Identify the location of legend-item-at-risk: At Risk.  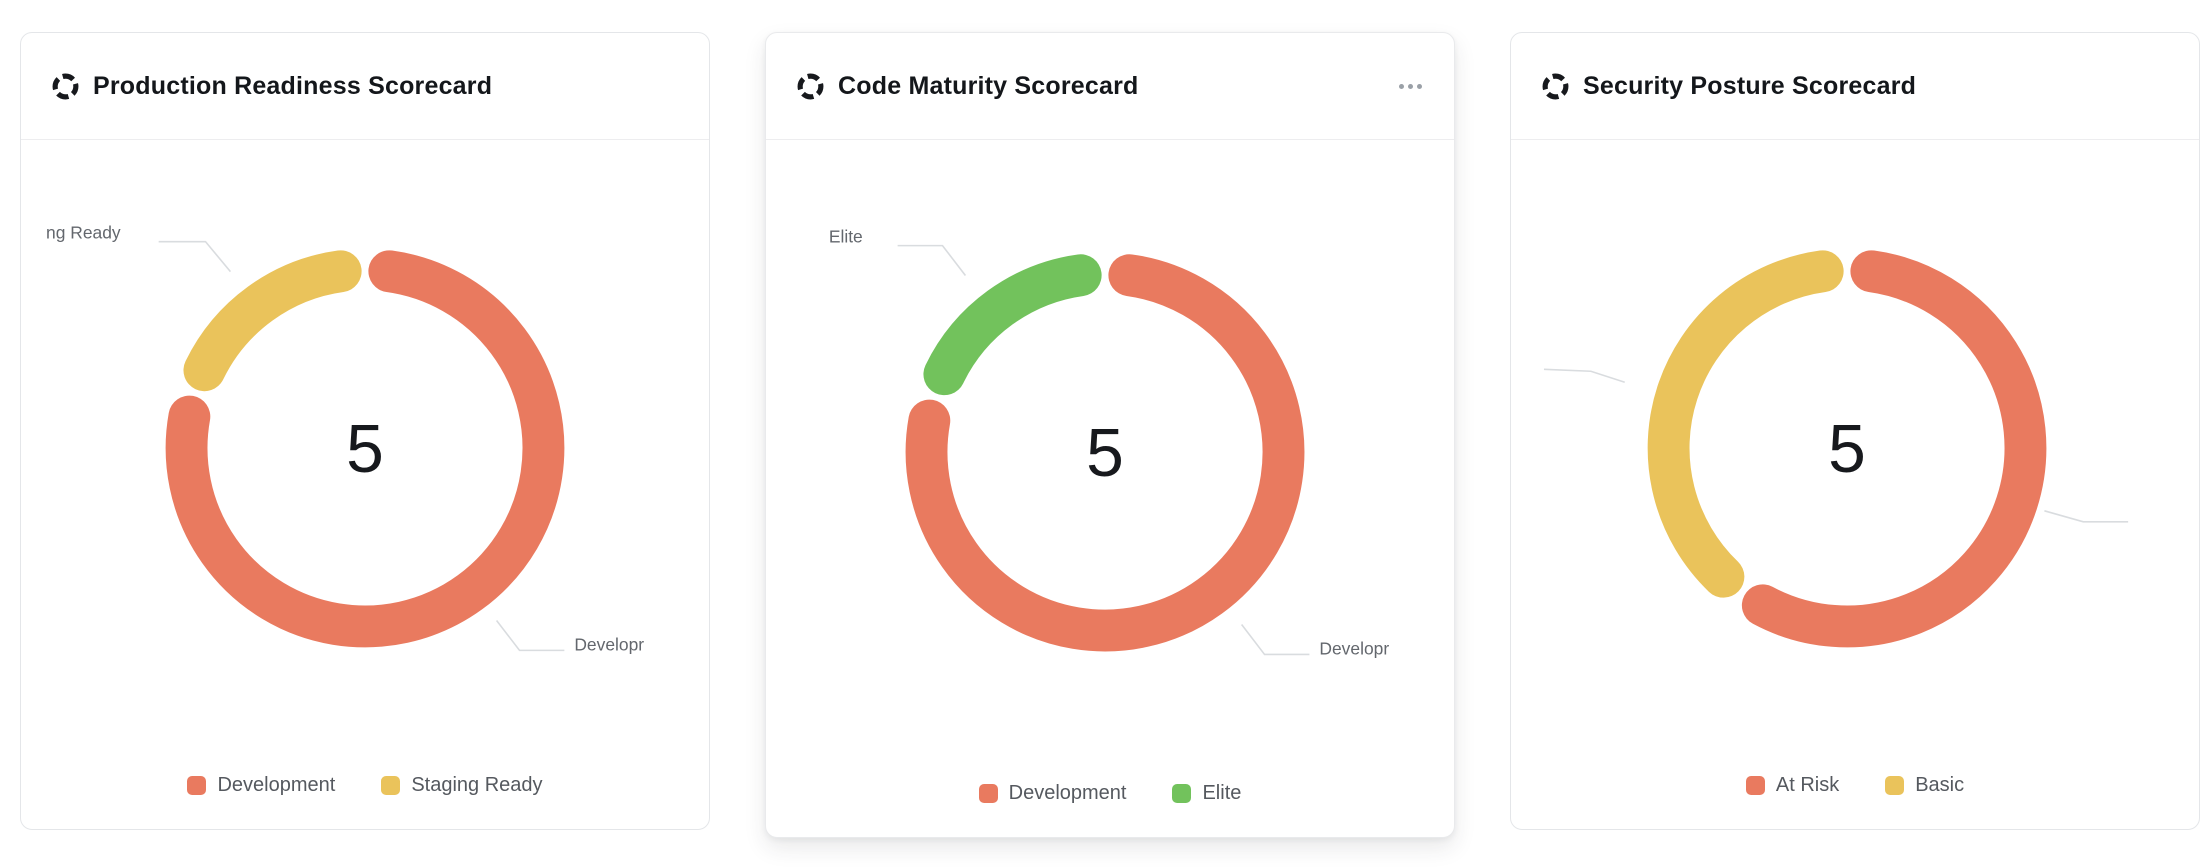
(1792, 785).